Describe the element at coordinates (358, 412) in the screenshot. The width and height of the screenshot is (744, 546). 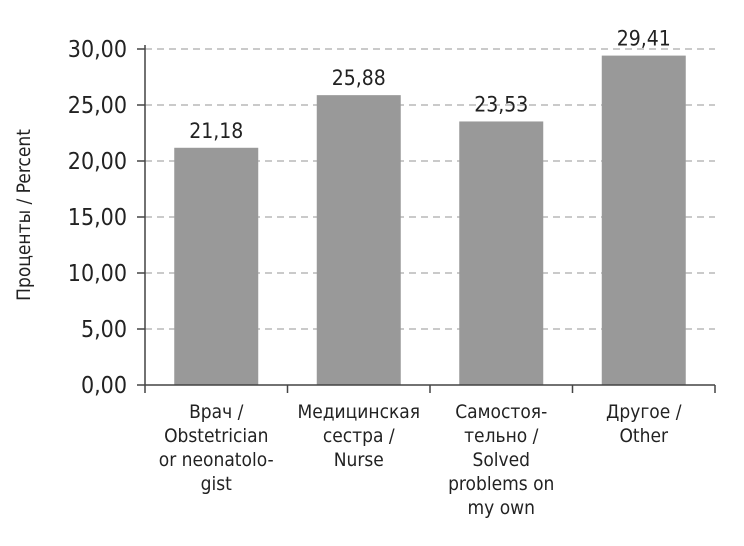
I see `category-label: Медицинская` at that location.